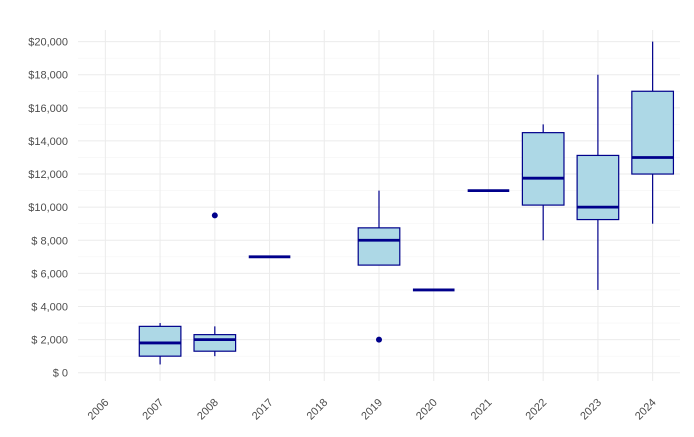 The width and height of the screenshot is (694, 437). I want to click on x-tick-label: 2019, so click(372, 410).